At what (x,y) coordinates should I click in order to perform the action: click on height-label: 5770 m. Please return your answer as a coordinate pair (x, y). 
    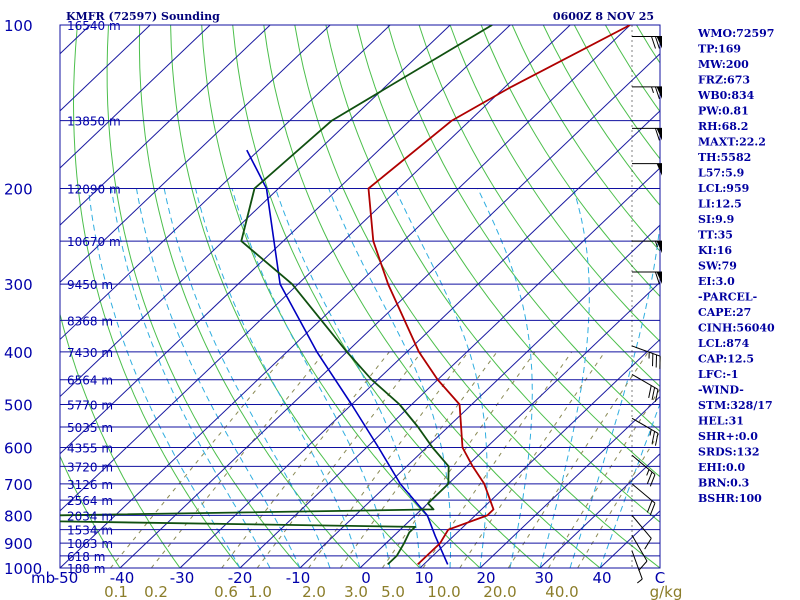
    Looking at the image, I should click on (90, 406).